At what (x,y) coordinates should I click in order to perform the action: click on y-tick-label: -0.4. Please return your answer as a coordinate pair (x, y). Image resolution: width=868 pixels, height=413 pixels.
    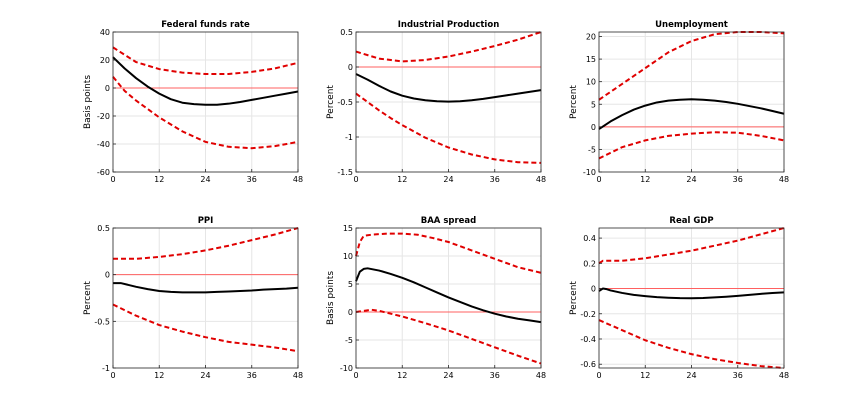
    Looking at the image, I should click on (588, 339).